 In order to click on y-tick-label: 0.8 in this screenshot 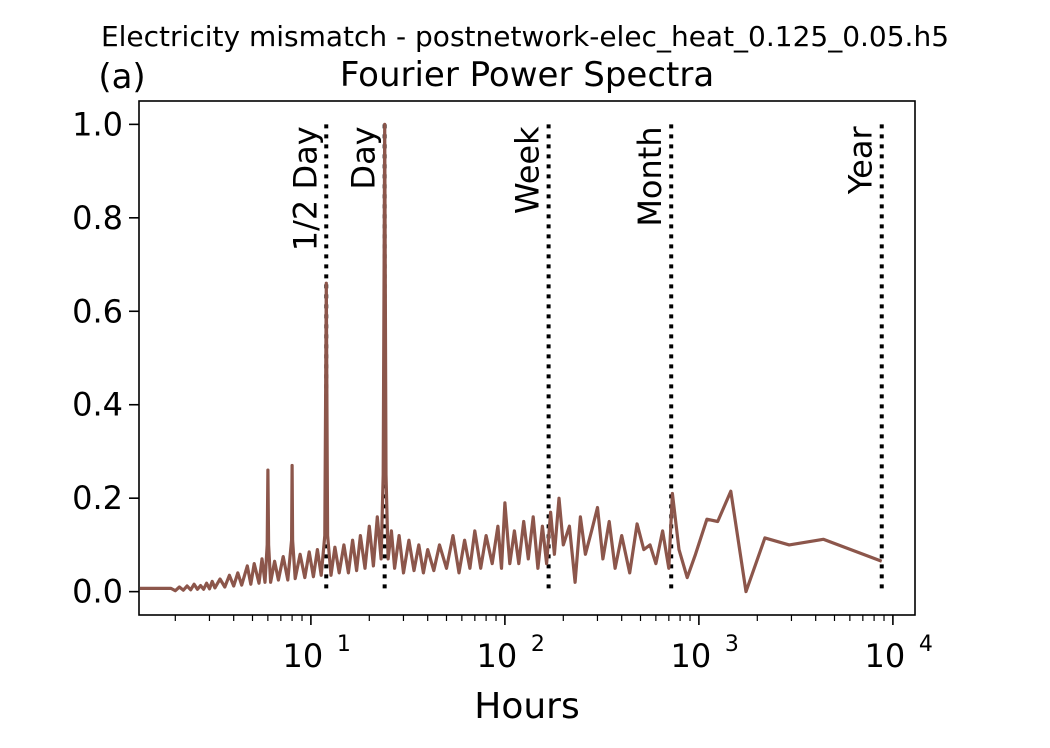, I will do `click(97, 218)`.